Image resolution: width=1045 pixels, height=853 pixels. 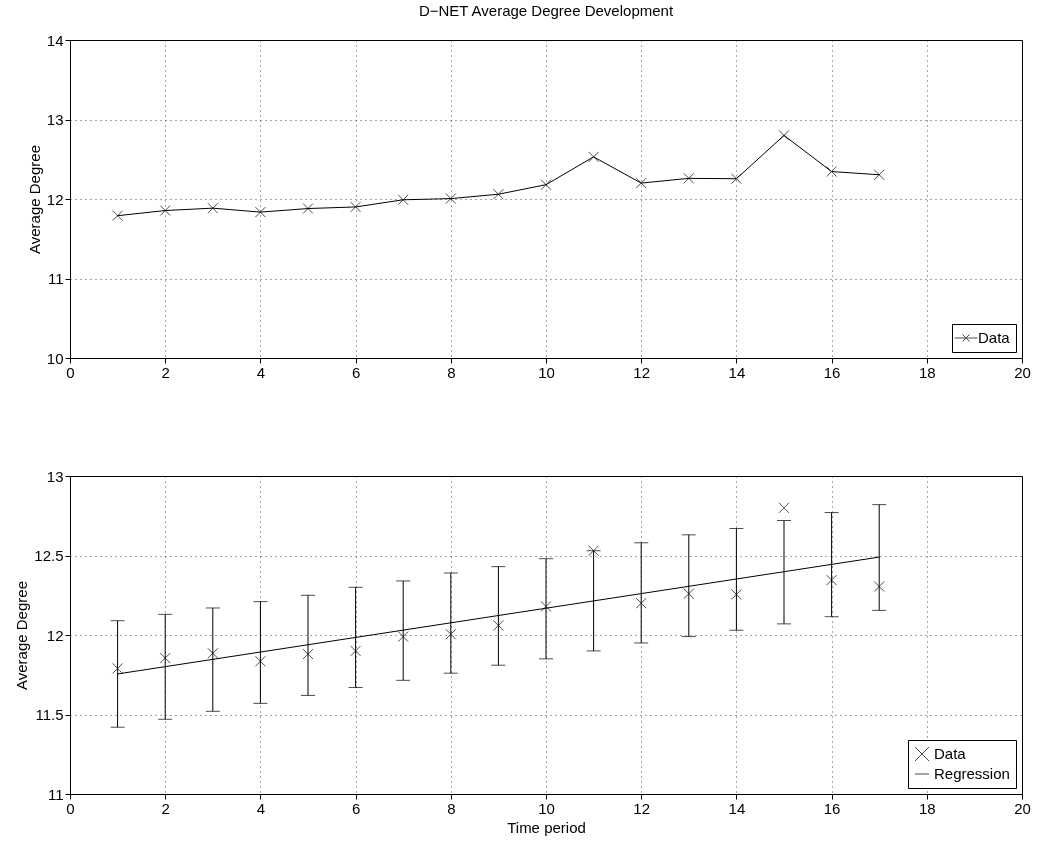 What do you see at coordinates (972, 773) in the screenshot?
I see `legend-label: Regression` at bounding box center [972, 773].